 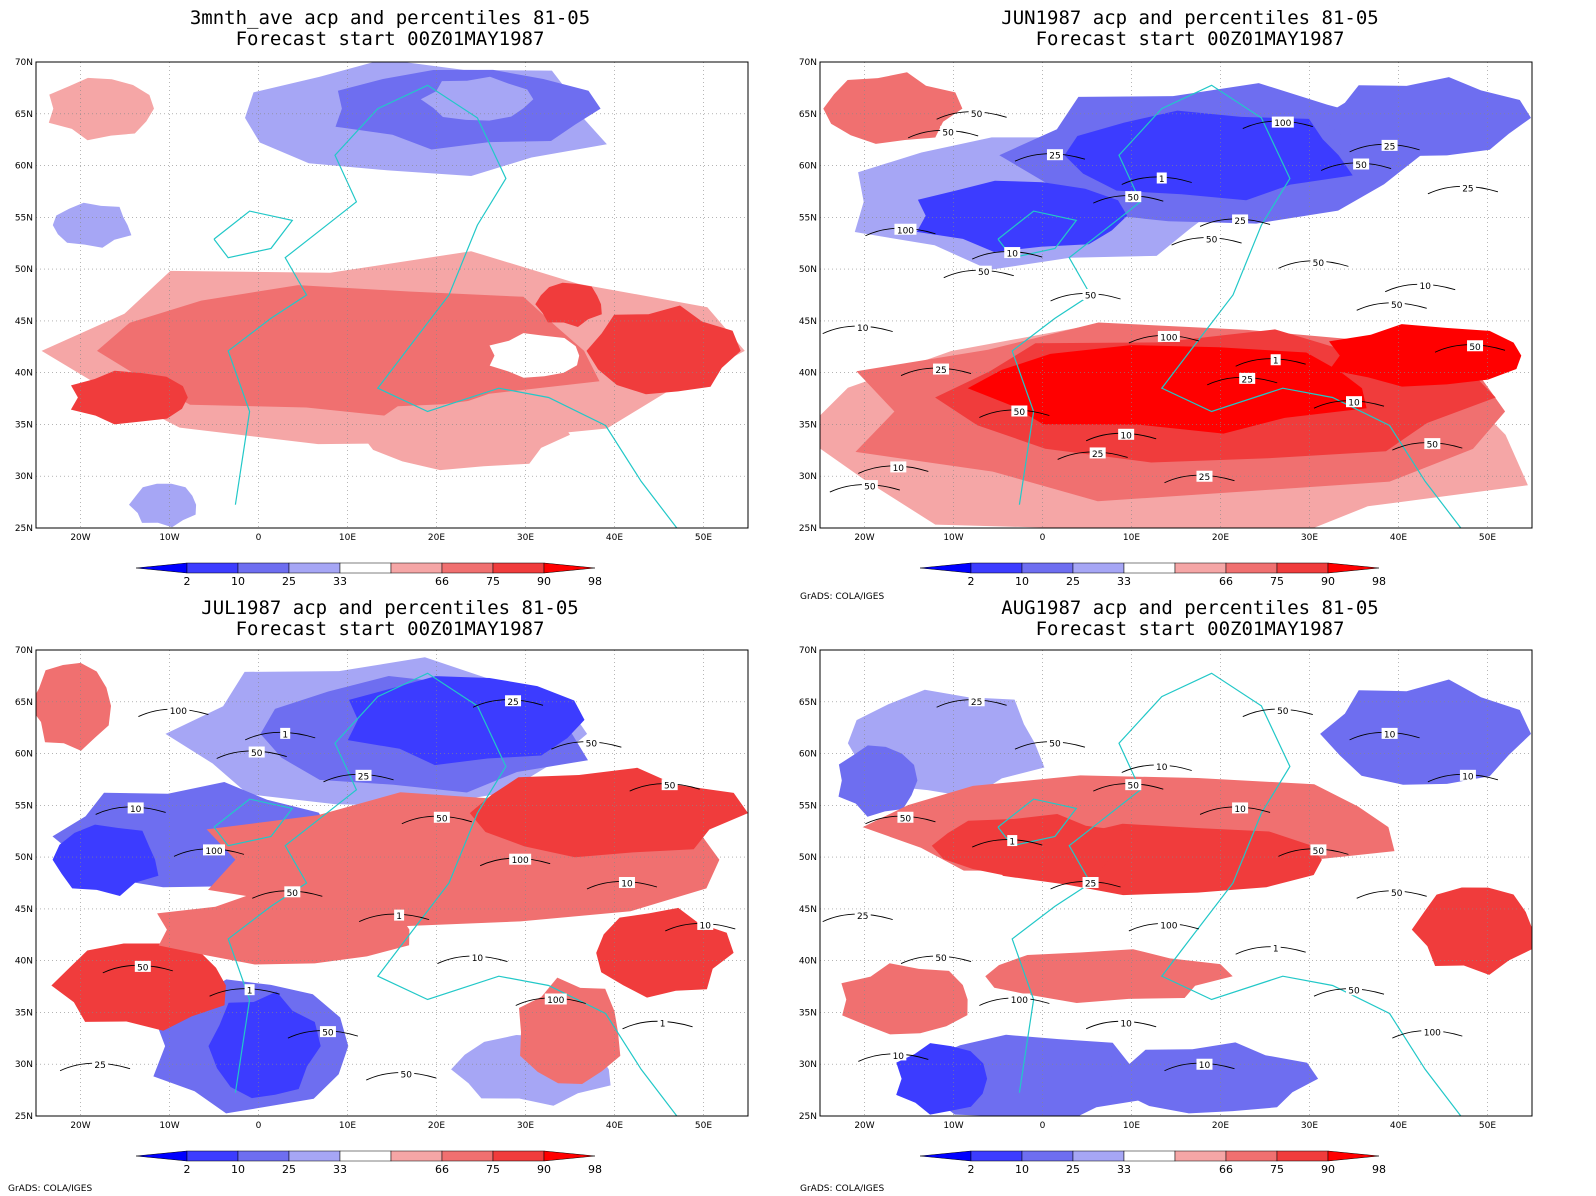 What do you see at coordinates (169, 538) in the screenshot?
I see `lon-label: 10W` at bounding box center [169, 538].